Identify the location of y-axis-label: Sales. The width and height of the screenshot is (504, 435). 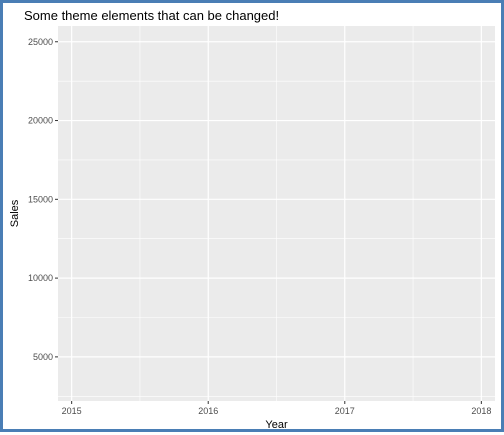
(15, 213).